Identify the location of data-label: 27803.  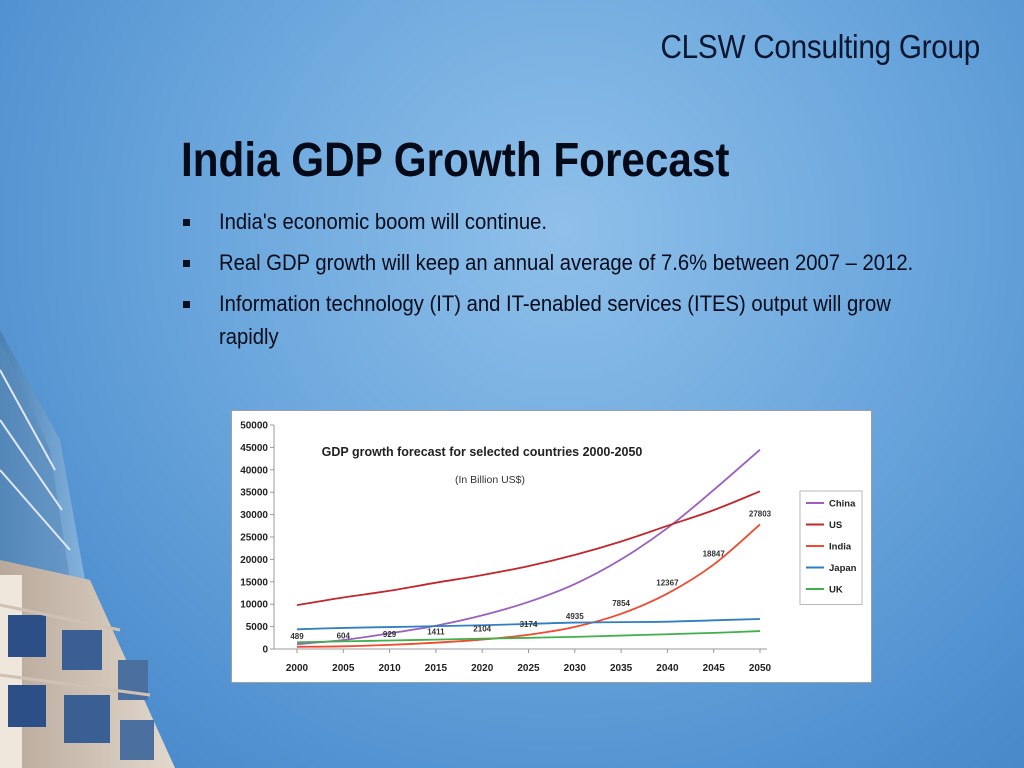
(760, 513).